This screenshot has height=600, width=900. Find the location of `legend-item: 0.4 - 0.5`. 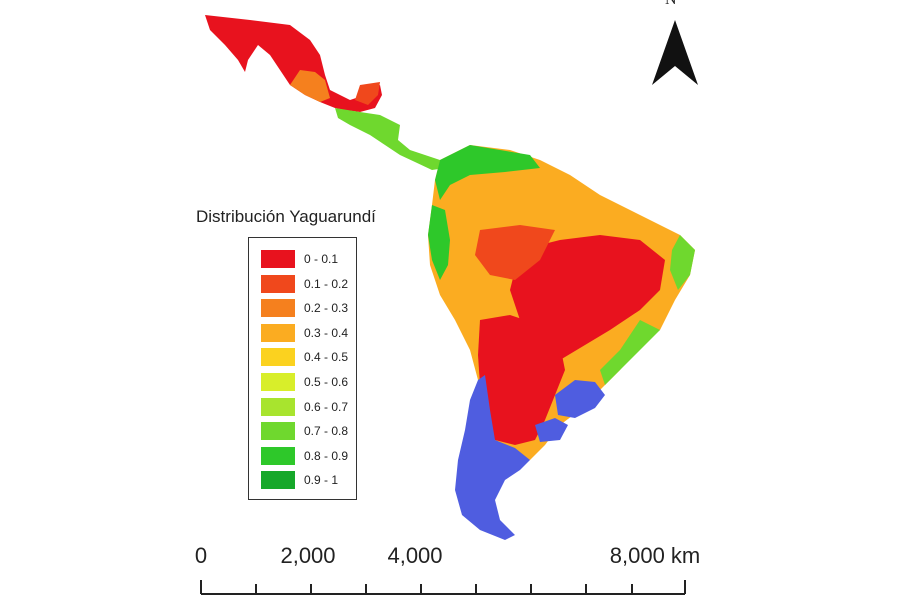

legend-item: 0.4 - 0.5 is located at coordinates (305, 357).